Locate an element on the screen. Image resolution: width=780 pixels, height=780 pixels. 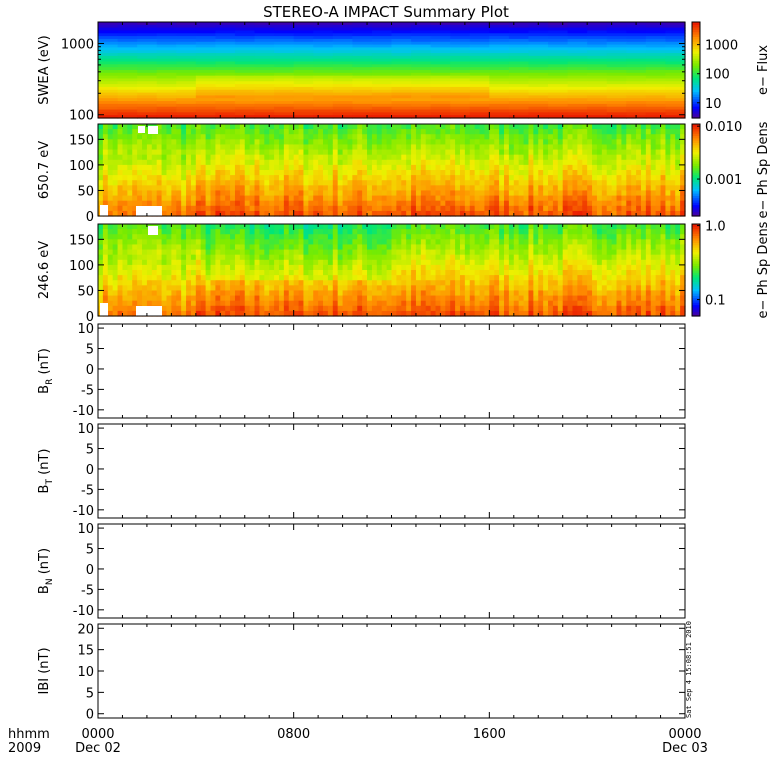
colorbar-tick-label: 0.010 is located at coordinates (723, 127).